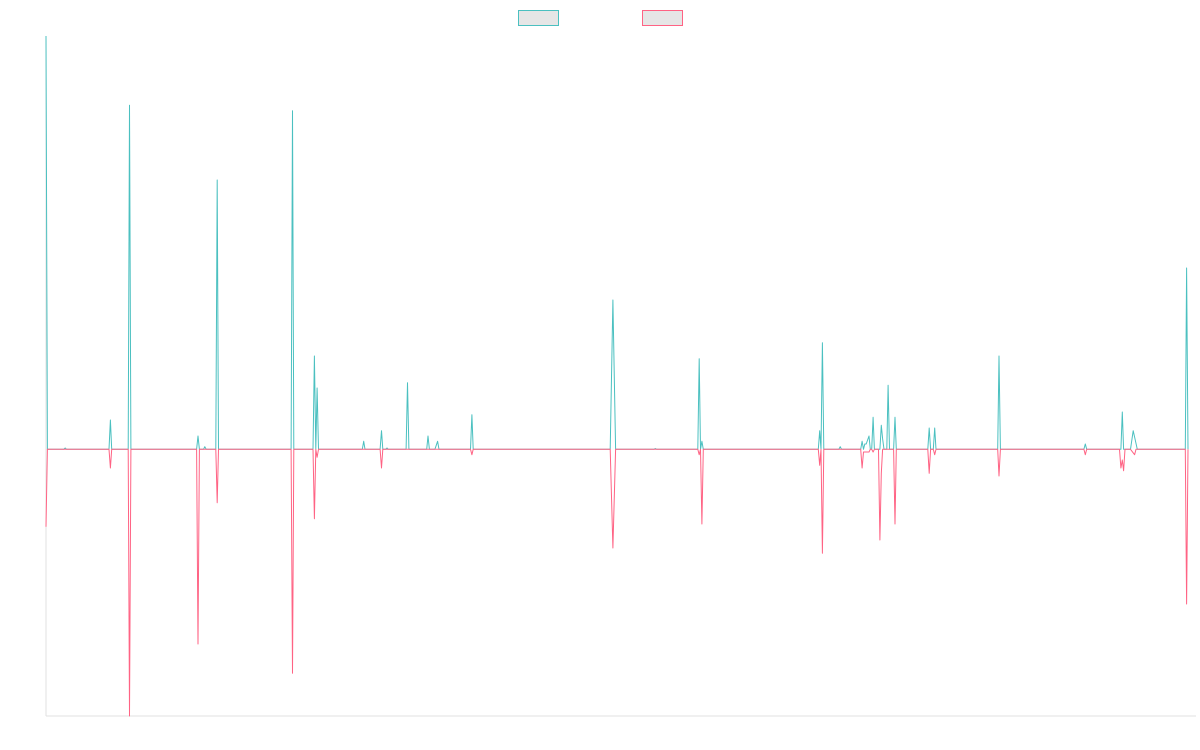  I want to click on chart-legend, so click(600, 18).